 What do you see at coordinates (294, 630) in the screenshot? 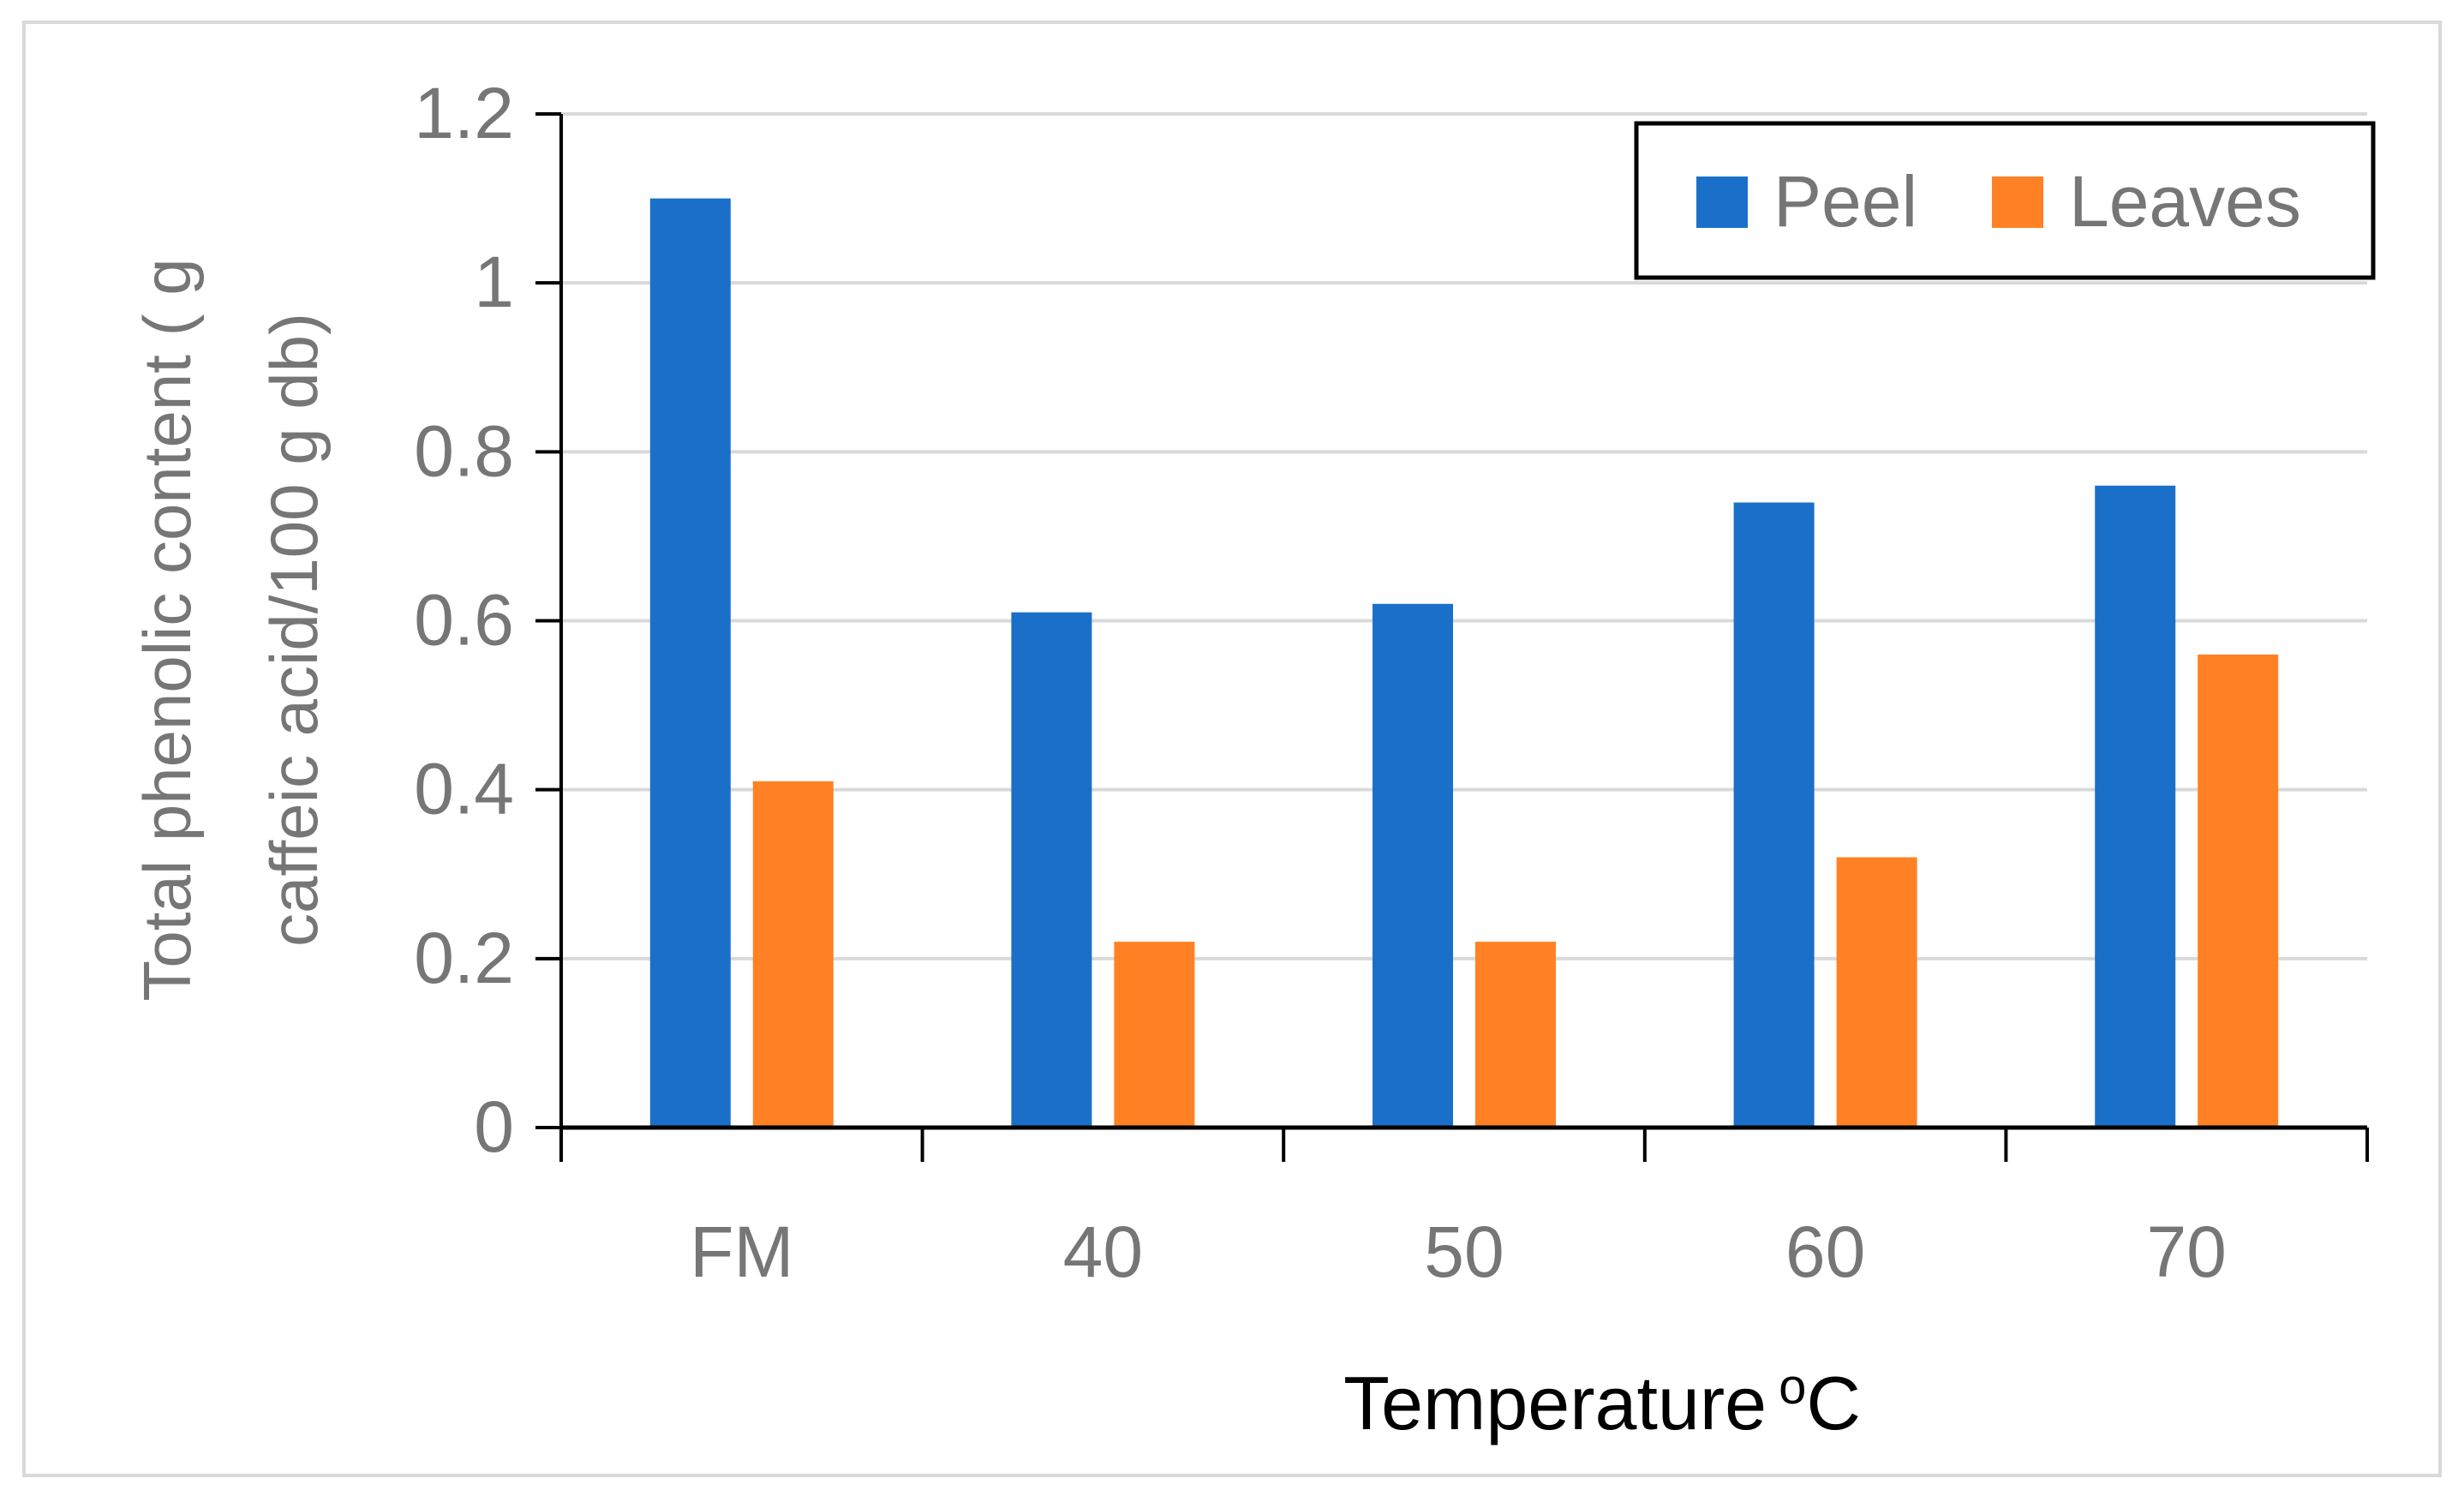
I see `y-axis-title-line2: caffeic acid/100 g db)` at bounding box center [294, 630].